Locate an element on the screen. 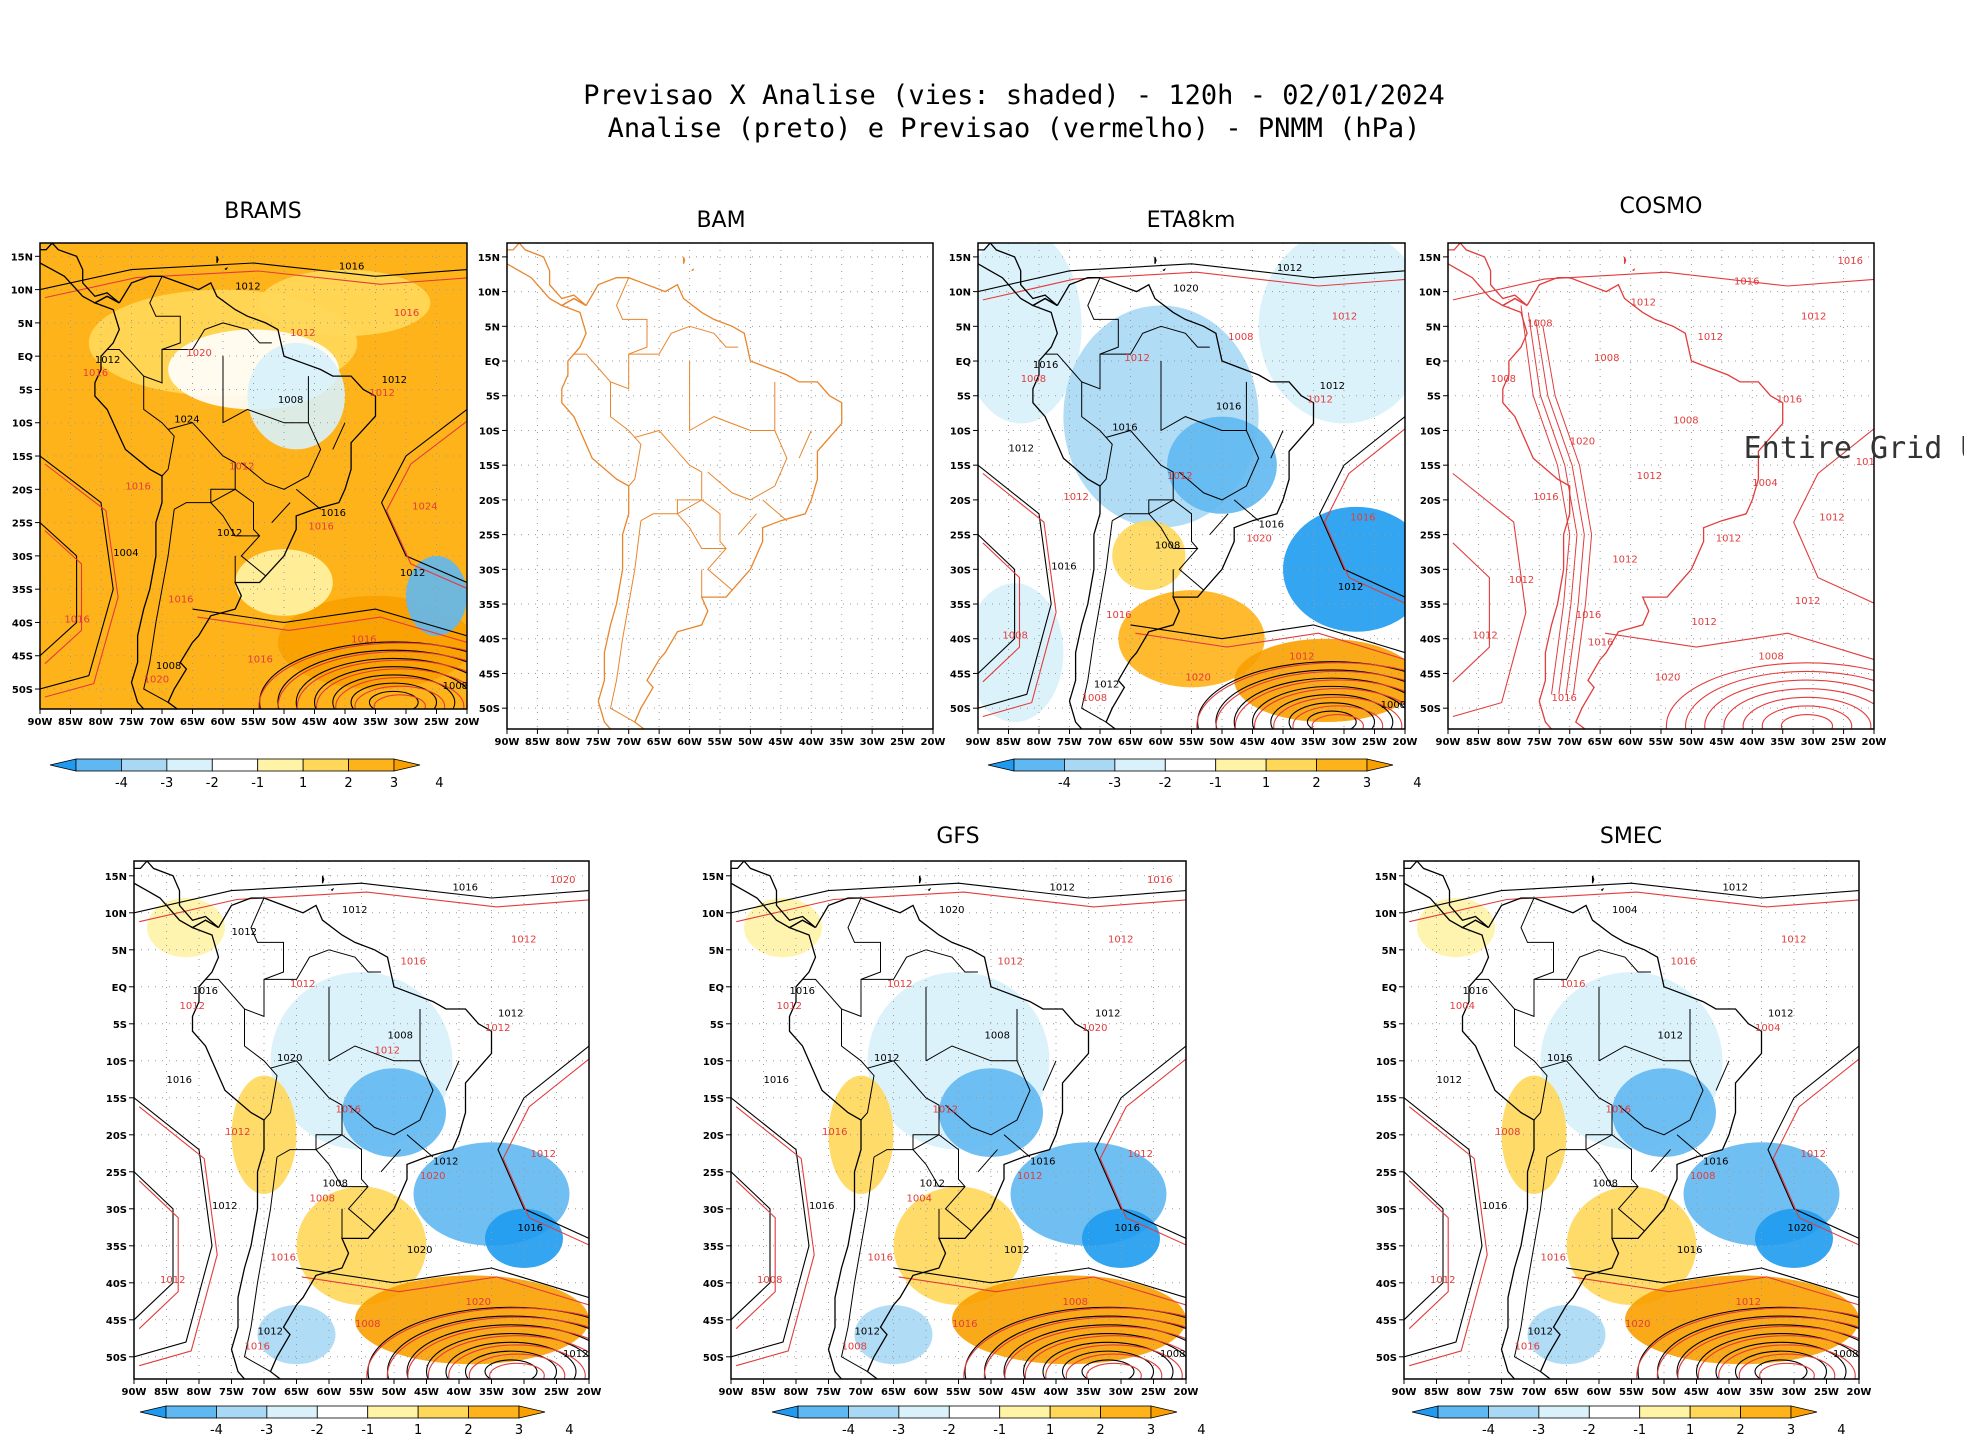 The width and height of the screenshot is (1964, 1436). lat-label: 45S is located at coordinates (713, 1321).